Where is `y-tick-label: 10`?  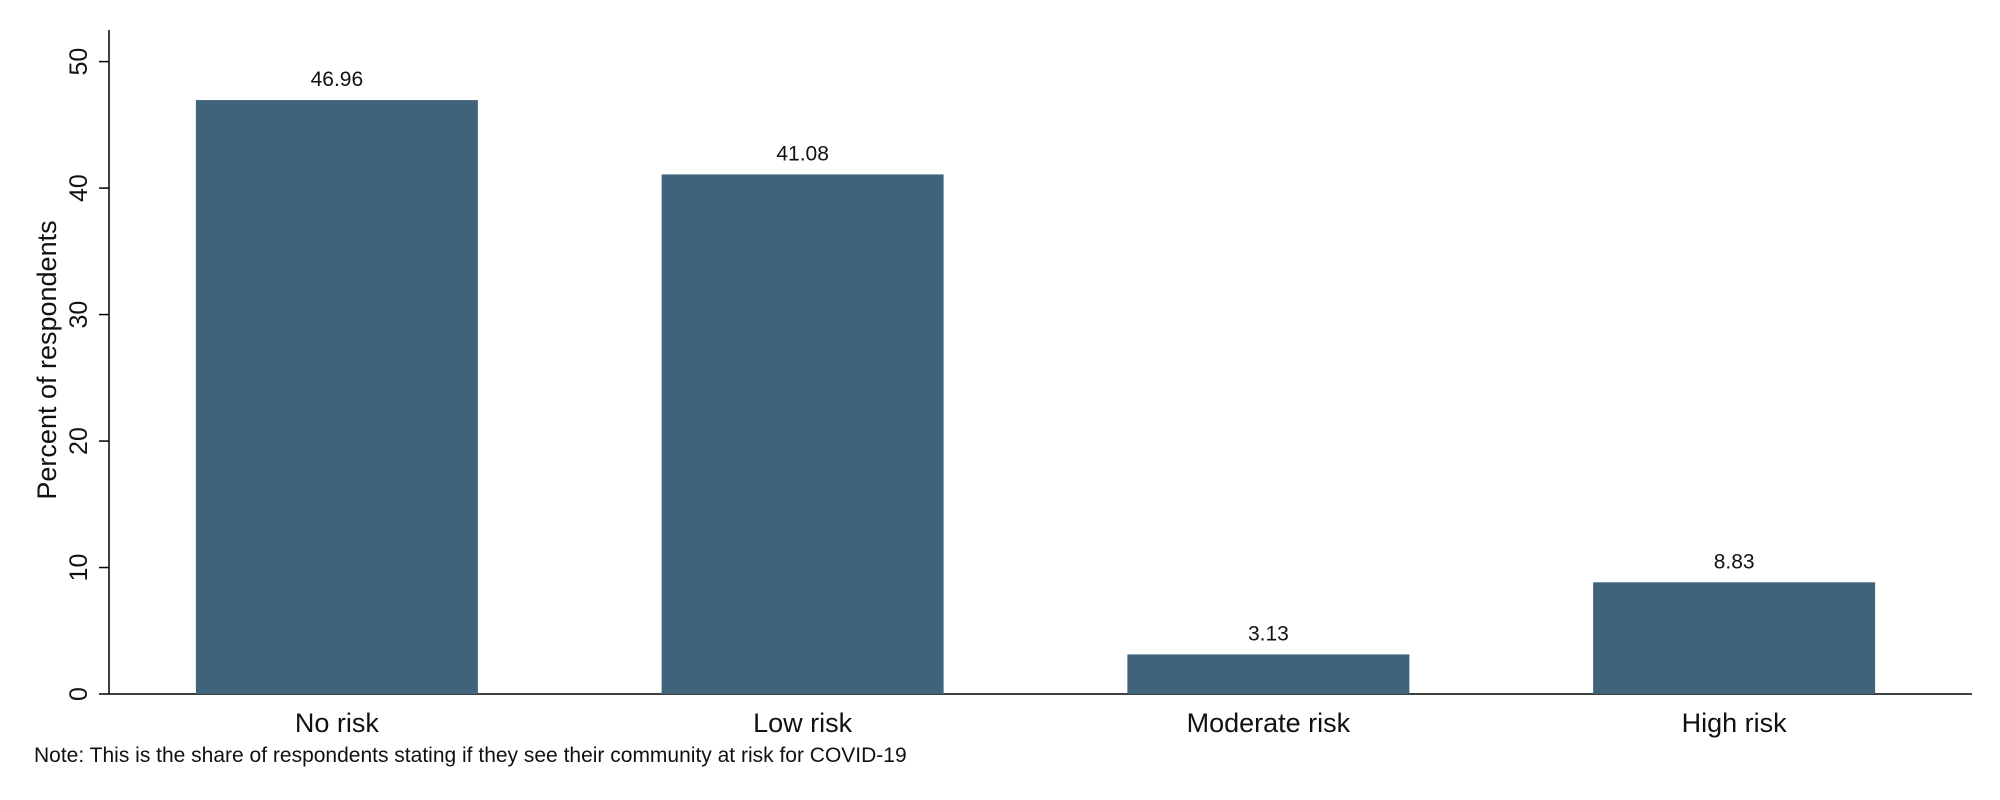 y-tick-label: 10 is located at coordinates (79, 568).